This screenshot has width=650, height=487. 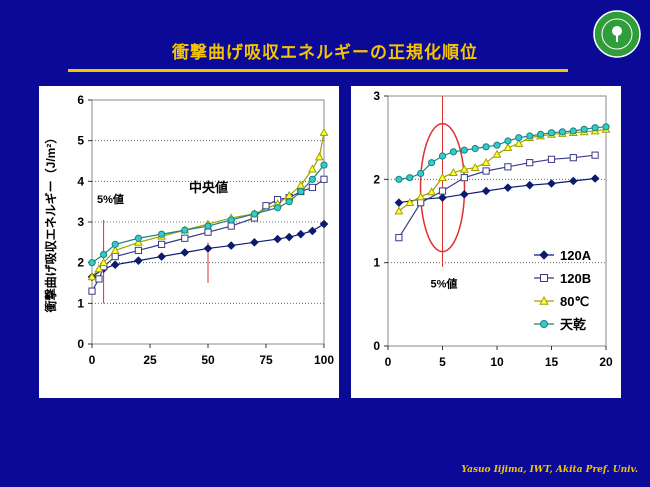 What do you see at coordinates (576, 255) in the screenshot?
I see `legend-label: 120A` at bounding box center [576, 255].